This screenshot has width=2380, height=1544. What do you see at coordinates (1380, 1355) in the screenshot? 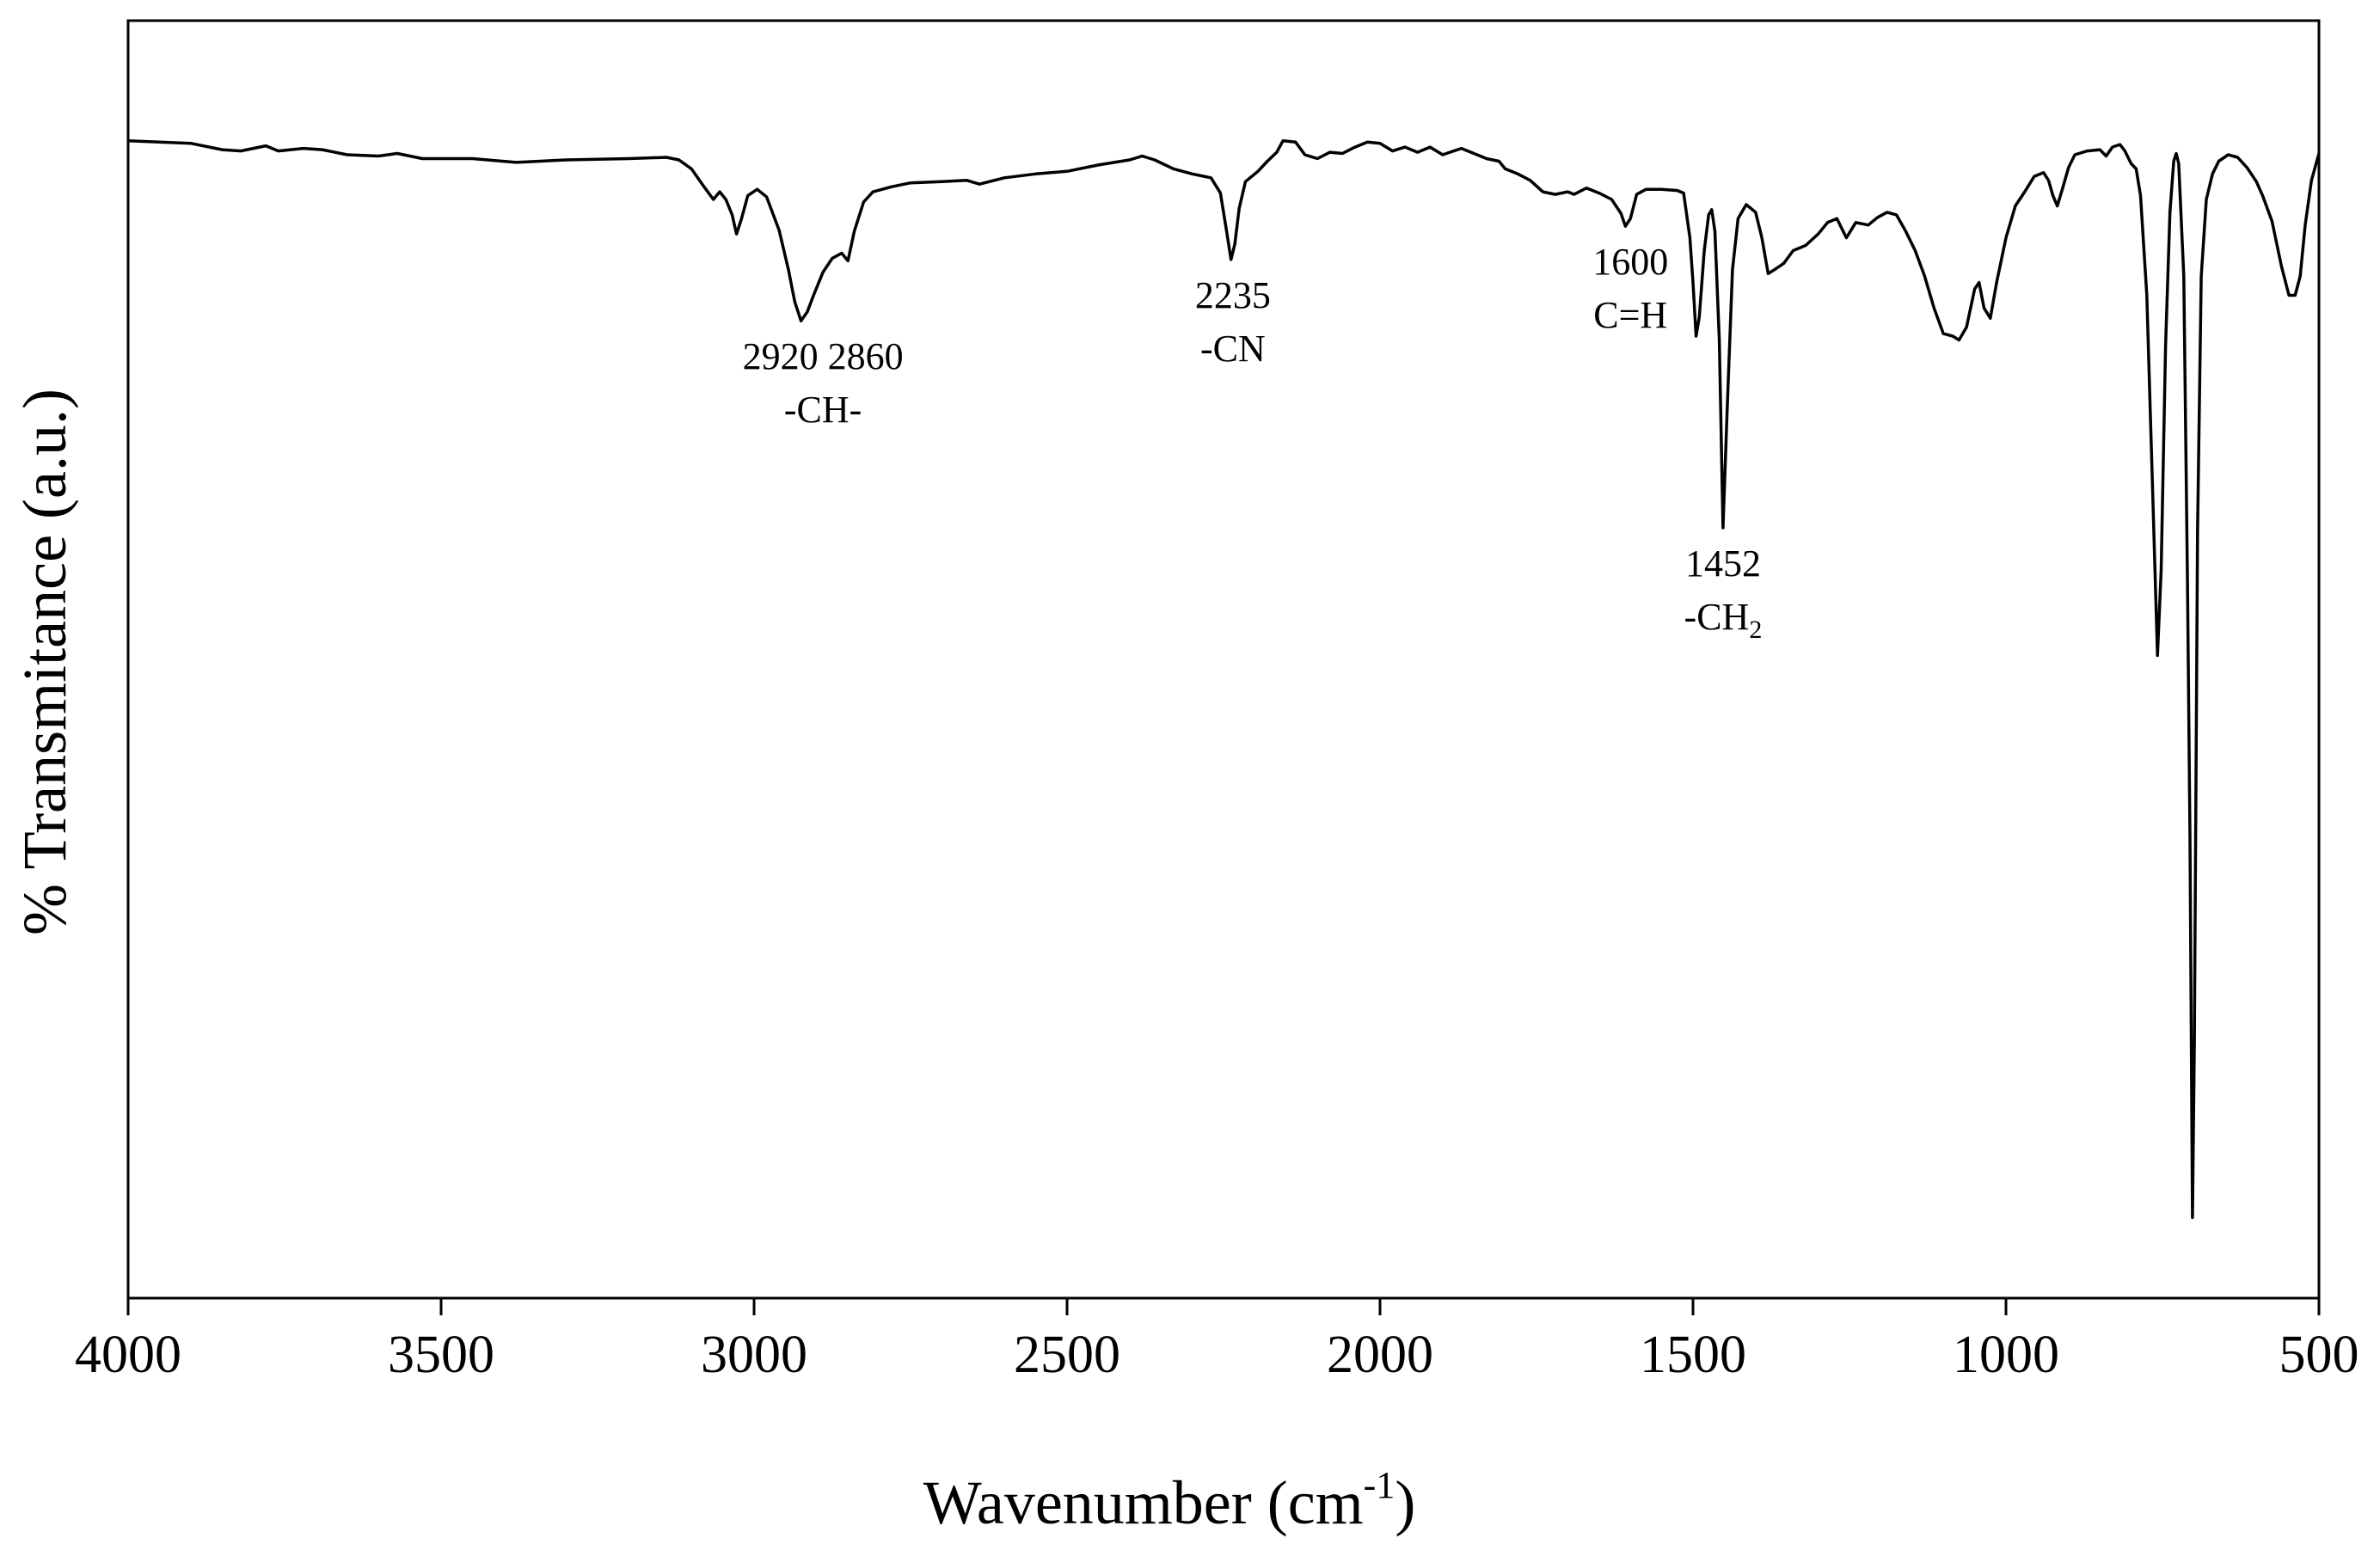
I see `x-tick-label: 2000` at bounding box center [1380, 1355].